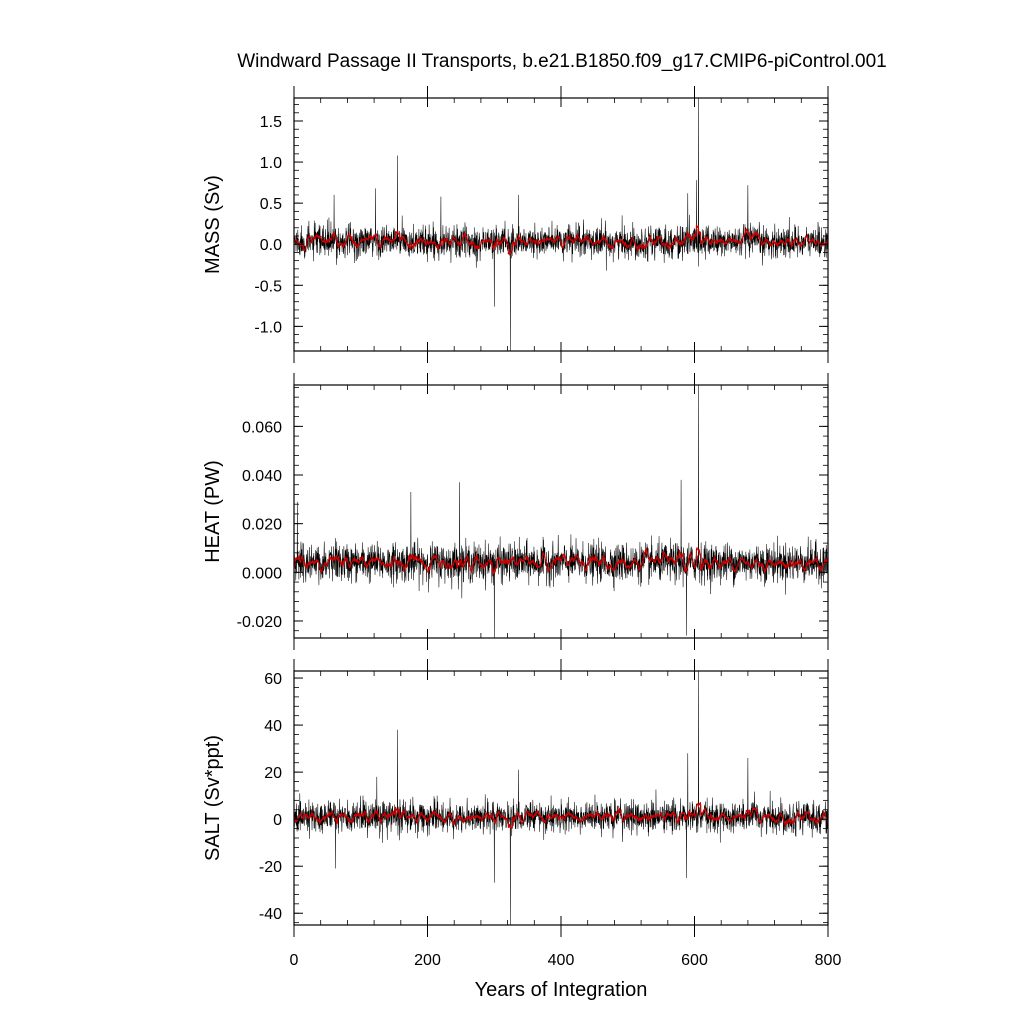 The image size is (1024, 1024). Describe the element at coordinates (262, 573) in the screenshot. I see `ytick-label: 0.000` at that location.